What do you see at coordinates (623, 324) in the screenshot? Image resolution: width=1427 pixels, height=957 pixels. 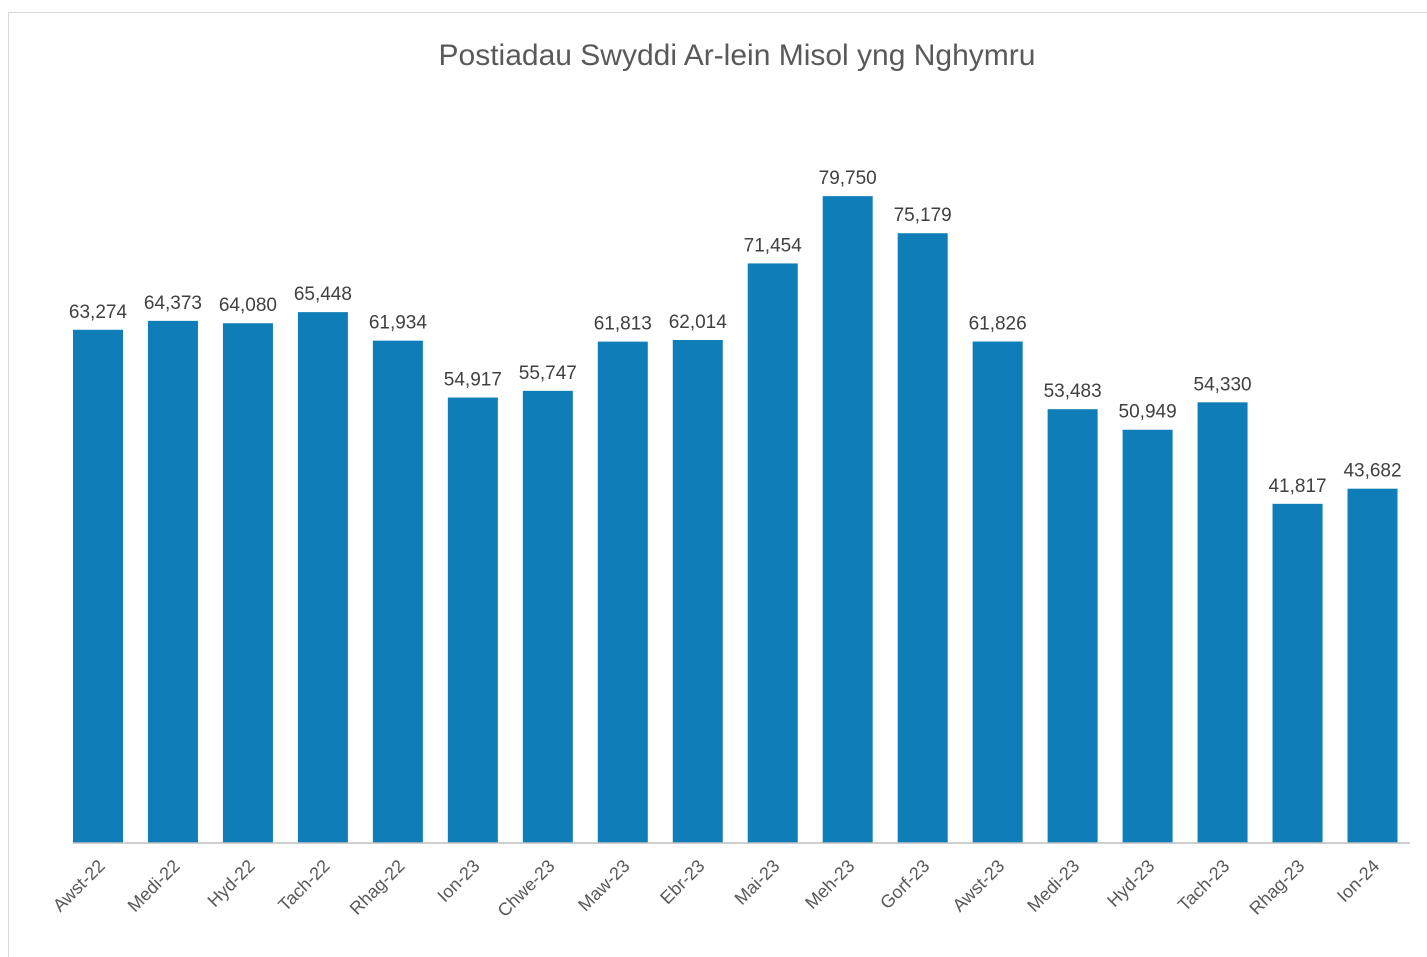 I see `data-label: 61,813` at bounding box center [623, 324].